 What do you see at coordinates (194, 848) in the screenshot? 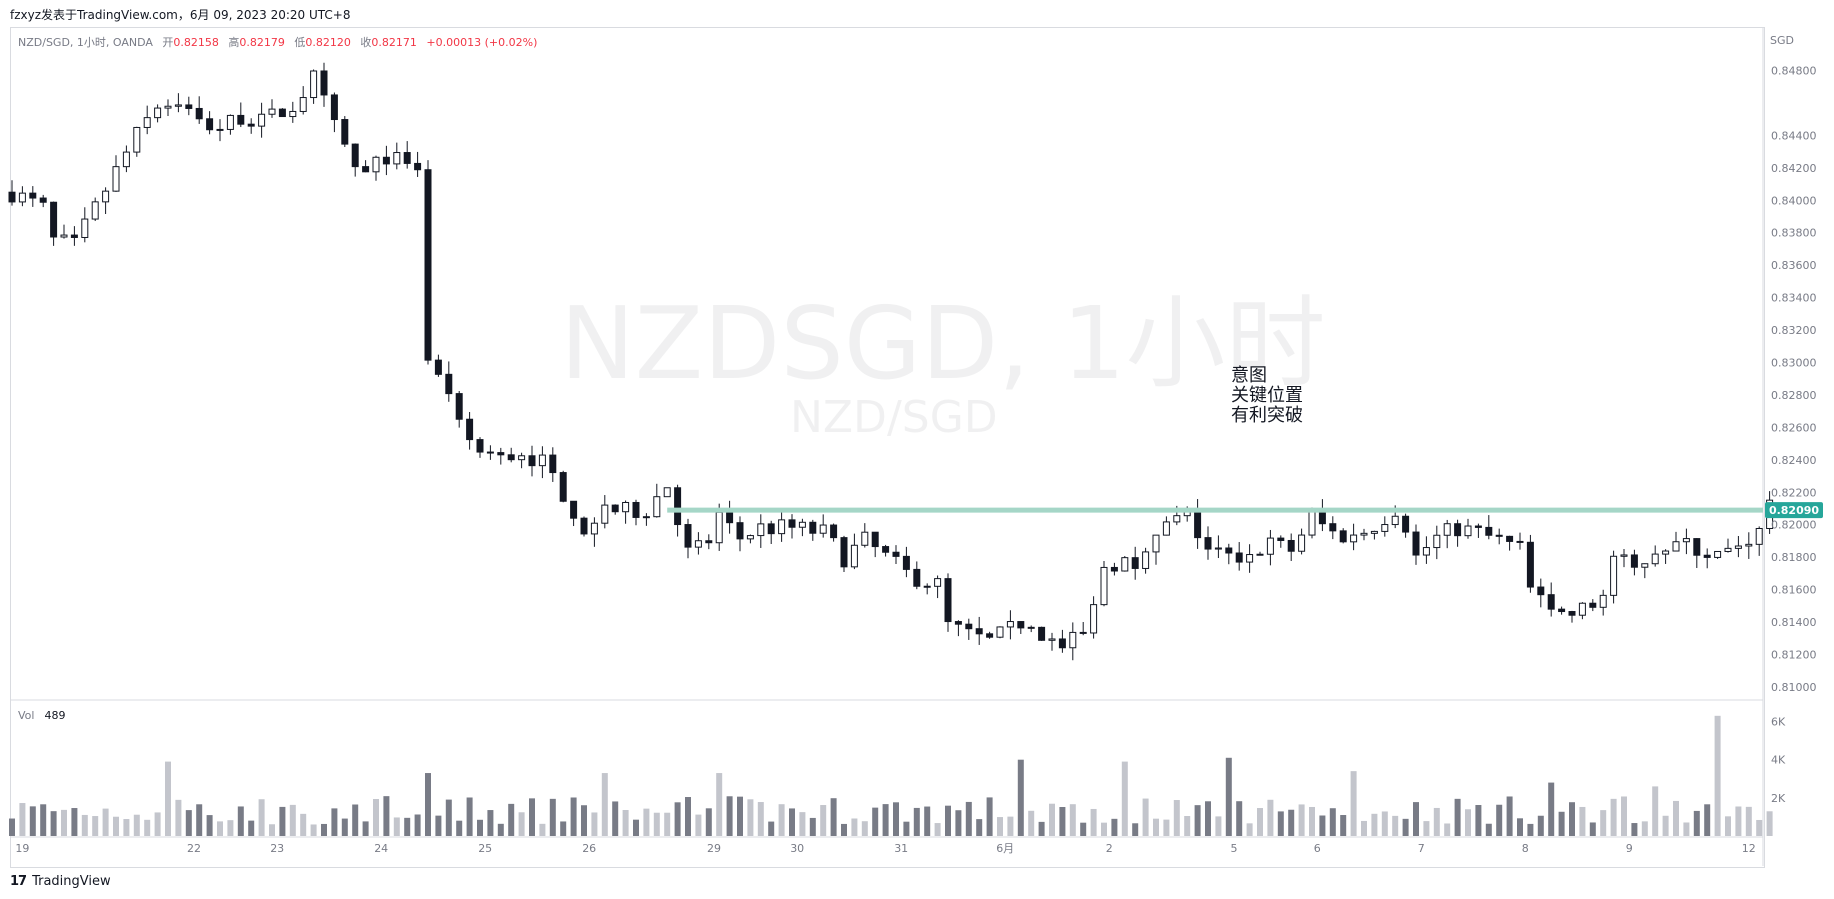
I see `time-tick-label: 22` at bounding box center [194, 848].